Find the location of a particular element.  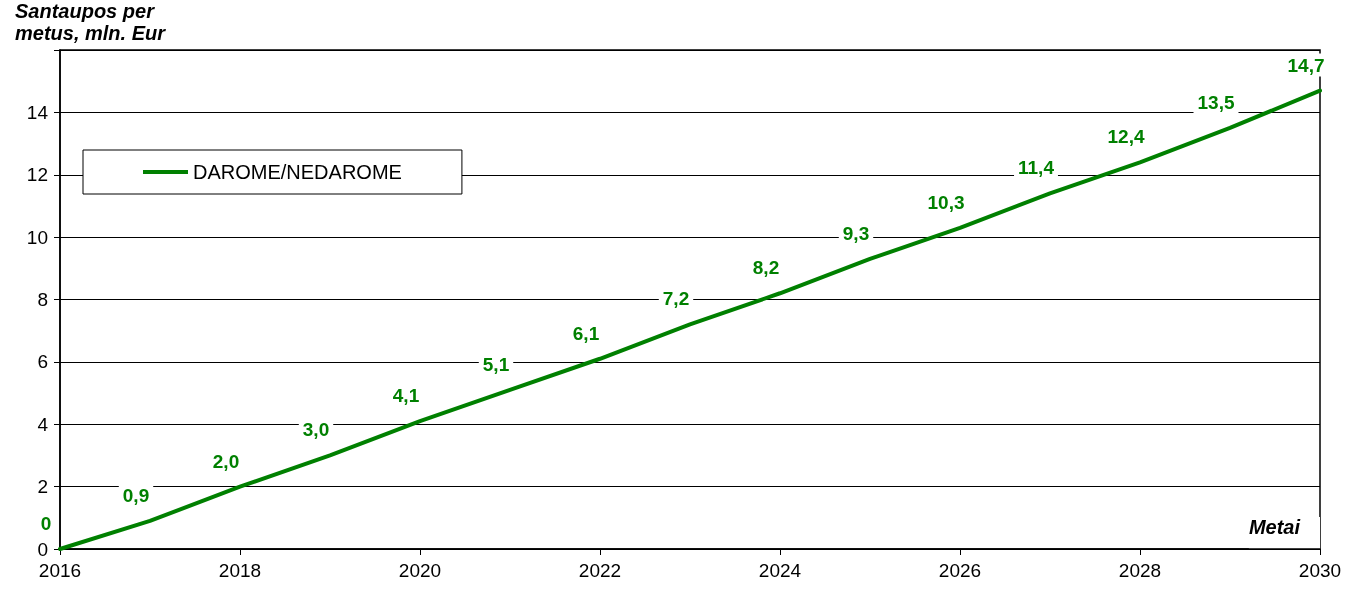

data-label: 5,1 is located at coordinates (496, 364).